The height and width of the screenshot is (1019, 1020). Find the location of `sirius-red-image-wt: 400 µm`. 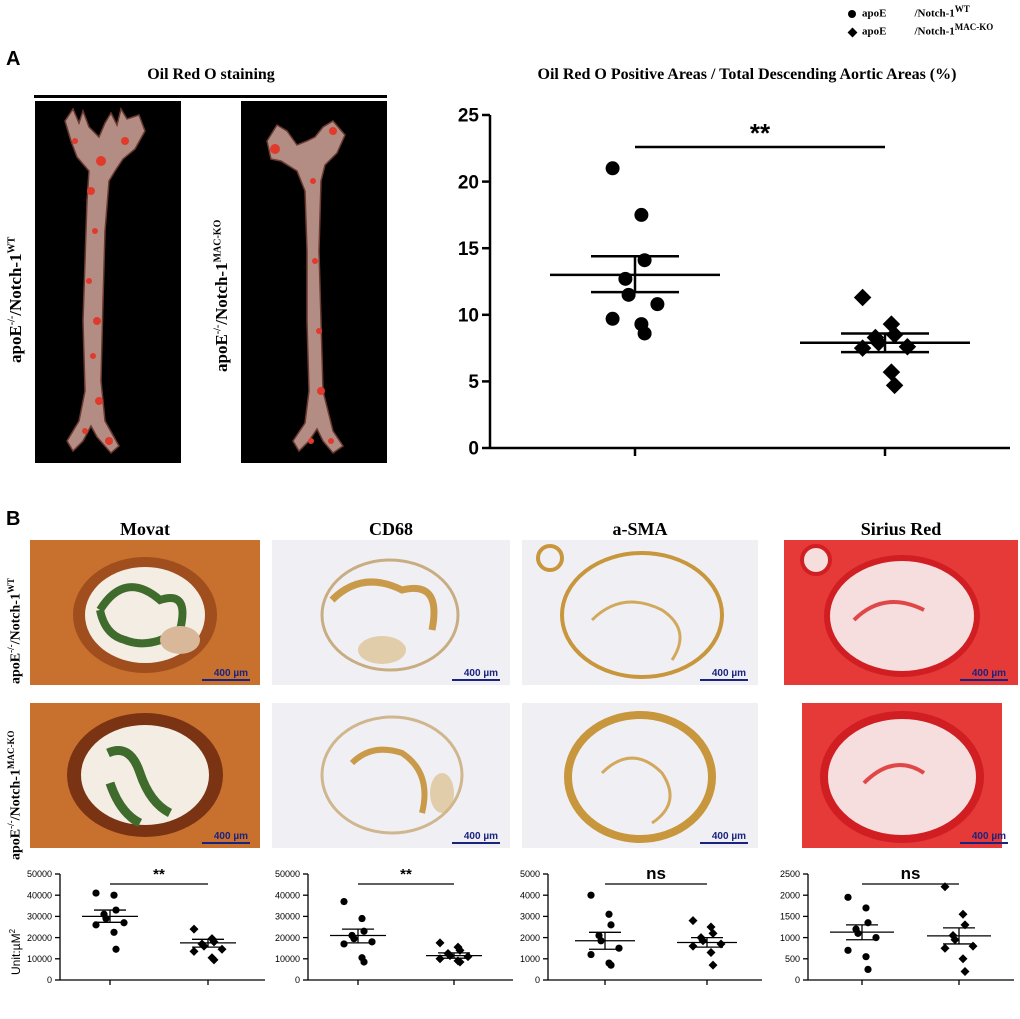

sirius-red-image-wt: 400 µm is located at coordinates (901, 612).